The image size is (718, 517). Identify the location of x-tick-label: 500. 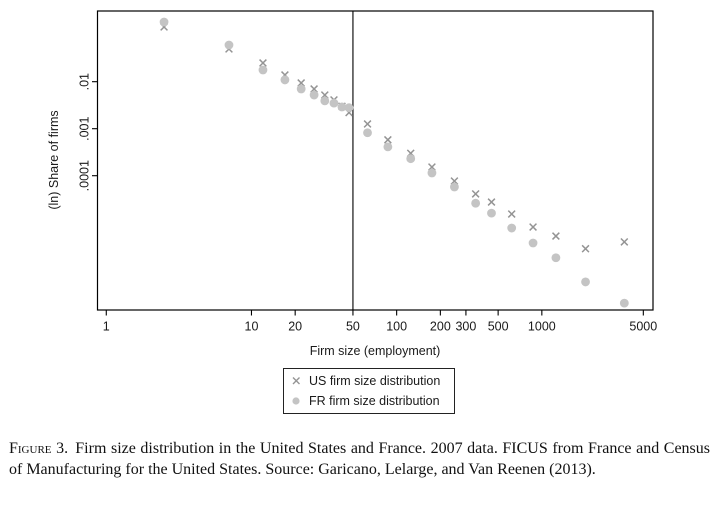
(498, 327).